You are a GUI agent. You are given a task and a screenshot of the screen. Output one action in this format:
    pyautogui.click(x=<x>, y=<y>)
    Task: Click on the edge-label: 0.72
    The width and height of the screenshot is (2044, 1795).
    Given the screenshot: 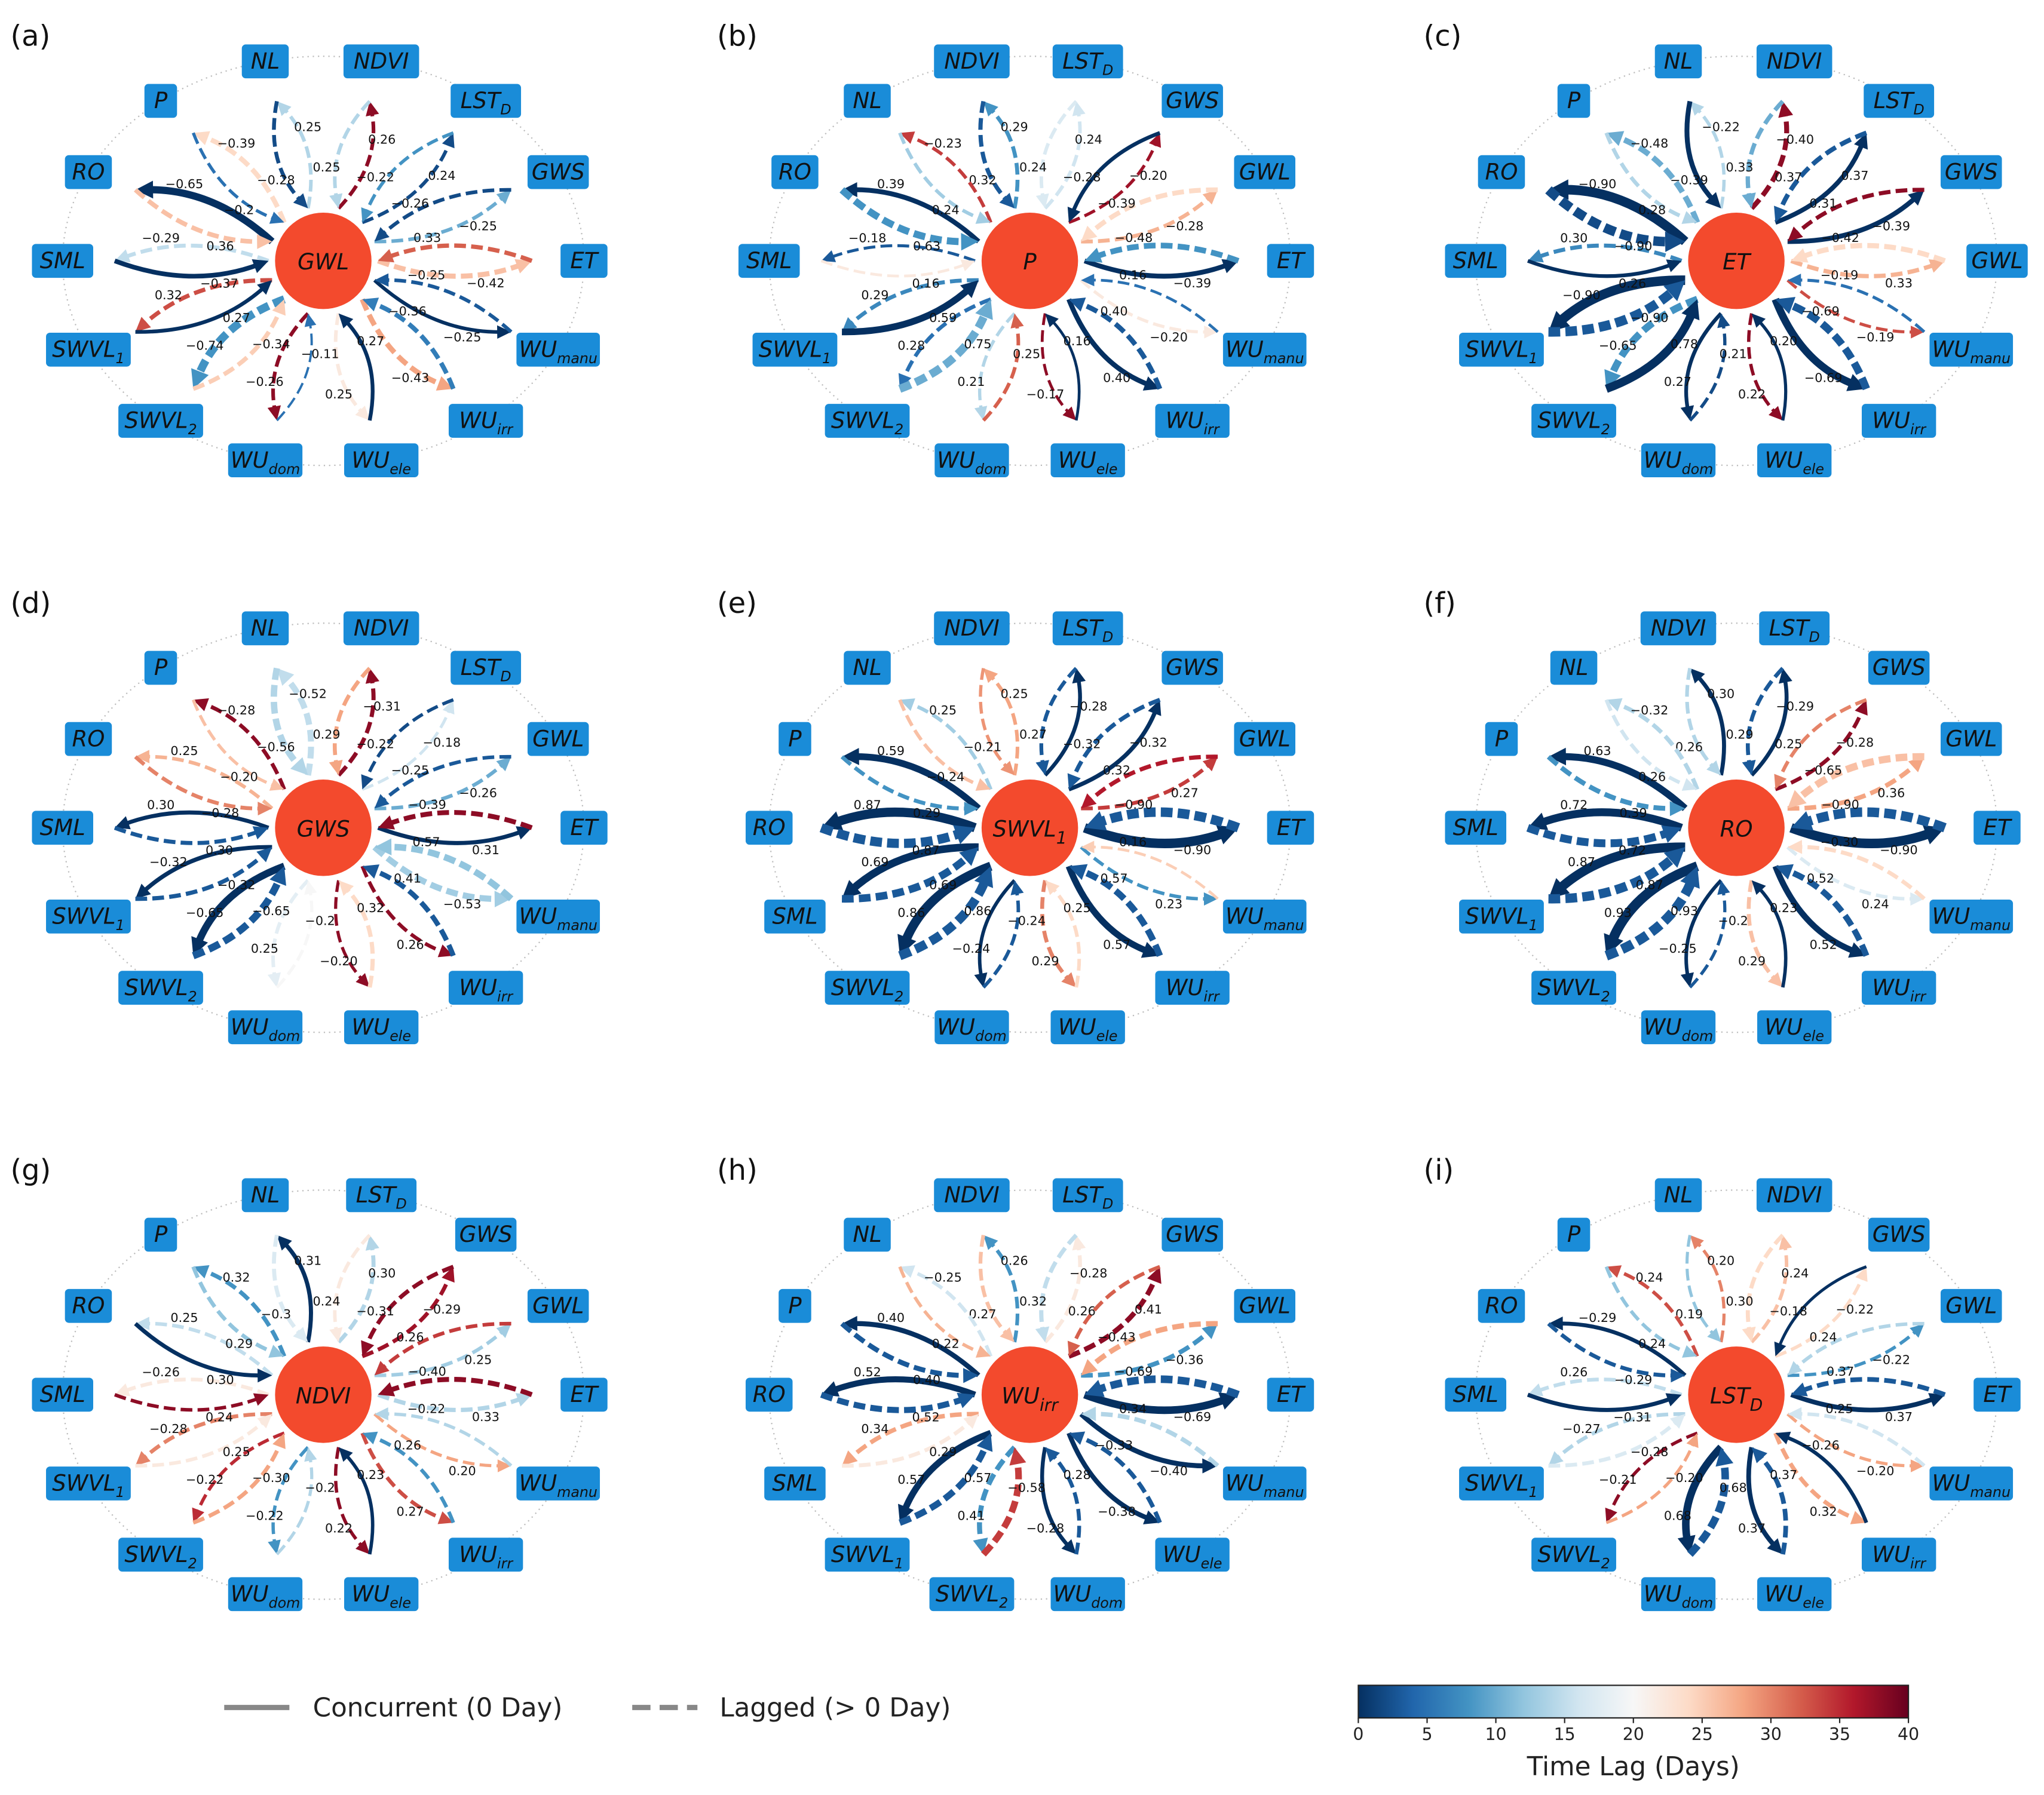 What is the action you would take?
    pyautogui.click(x=1632, y=851)
    